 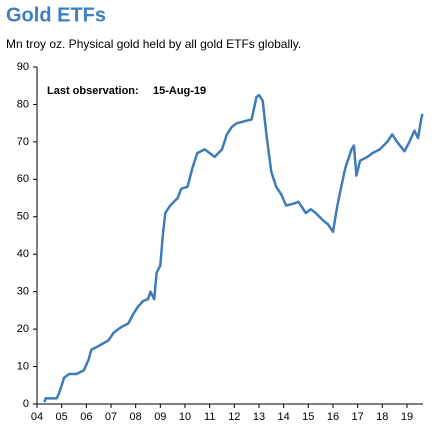 What do you see at coordinates (358, 417) in the screenshot?
I see `x-tick-label: 17` at bounding box center [358, 417].